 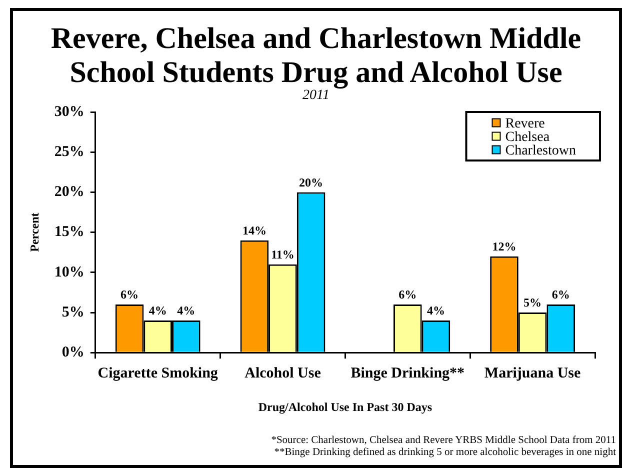 I want to click on x-tick-label: Cigarette Smoking, so click(x=158, y=373).